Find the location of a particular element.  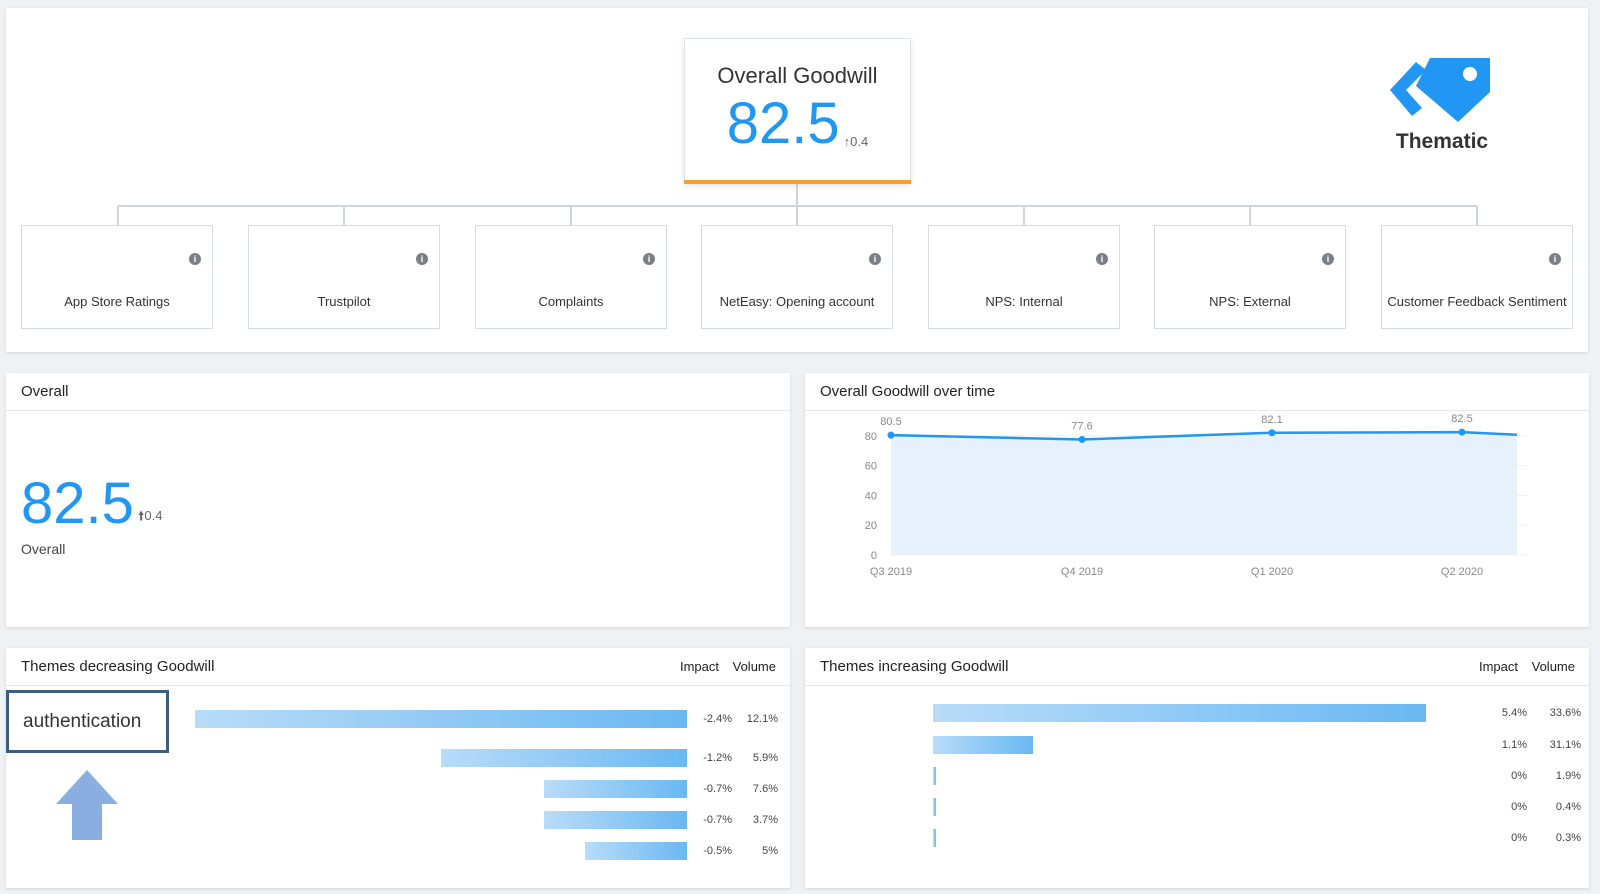

volume-value: 0.4% is located at coordinates (1568, 807).